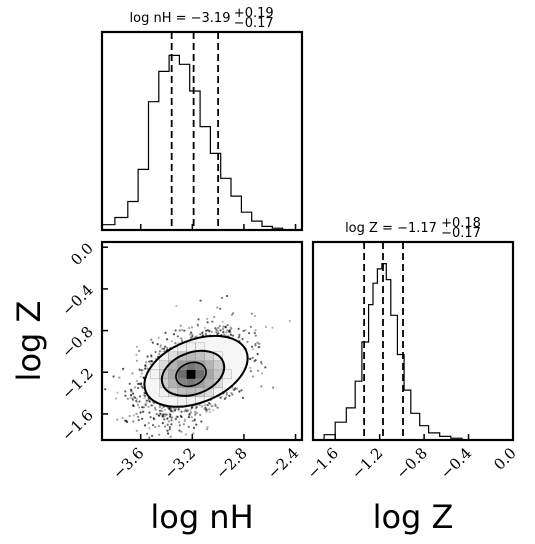  What do you see at coordinates (180, 463) in the screenshot?
I see `scatter-xtick-label-1: −3.2` at bounding box center [180, 463].